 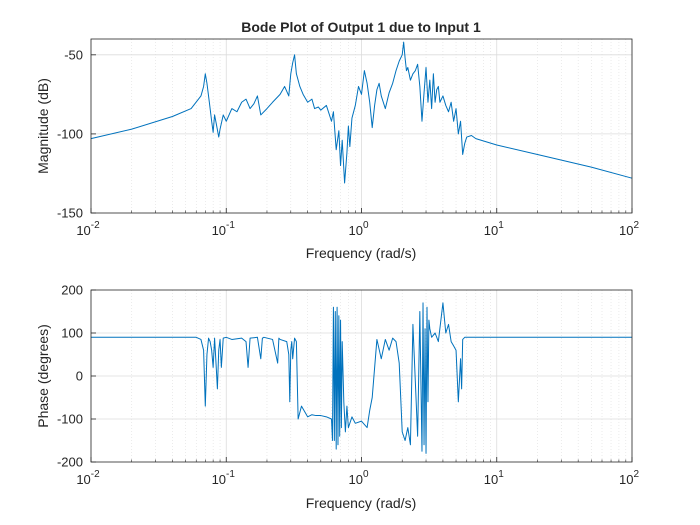 What do you see at coordinates (43, 126) in the screenshot?
I see `magnitude-y-axis-label: Magnitude (dB)` at bounding box center [43, 126].